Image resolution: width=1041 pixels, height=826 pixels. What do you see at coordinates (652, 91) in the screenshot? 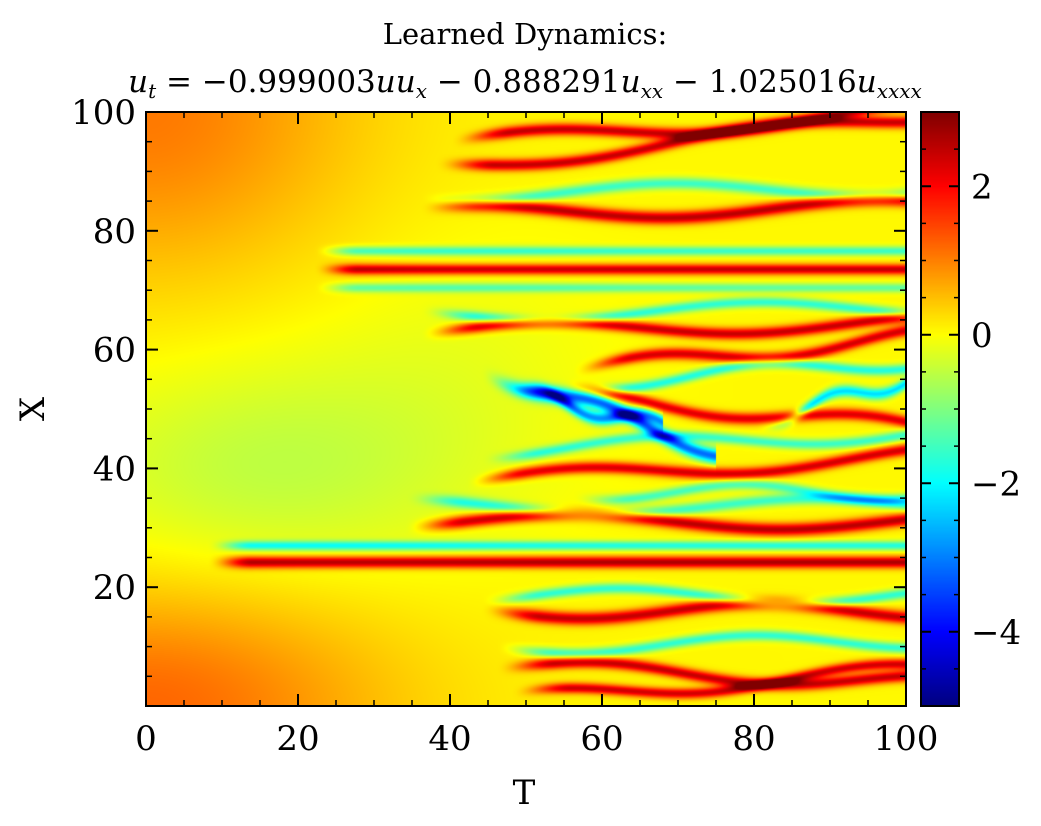
I see `eq-term-2-sub: xx` at bounding box center [652, 91].